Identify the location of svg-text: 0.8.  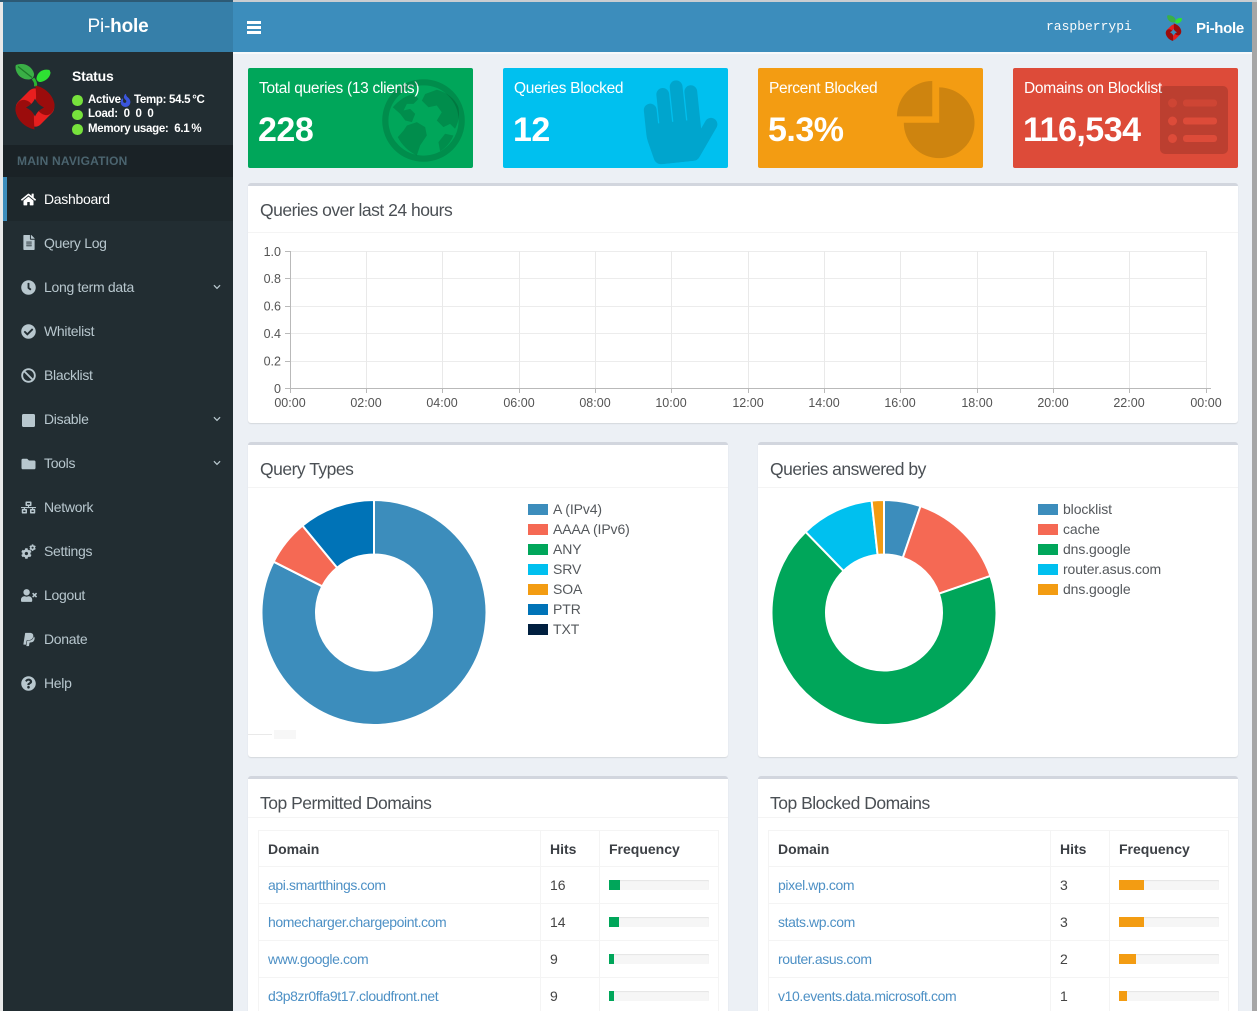
(272, 279).